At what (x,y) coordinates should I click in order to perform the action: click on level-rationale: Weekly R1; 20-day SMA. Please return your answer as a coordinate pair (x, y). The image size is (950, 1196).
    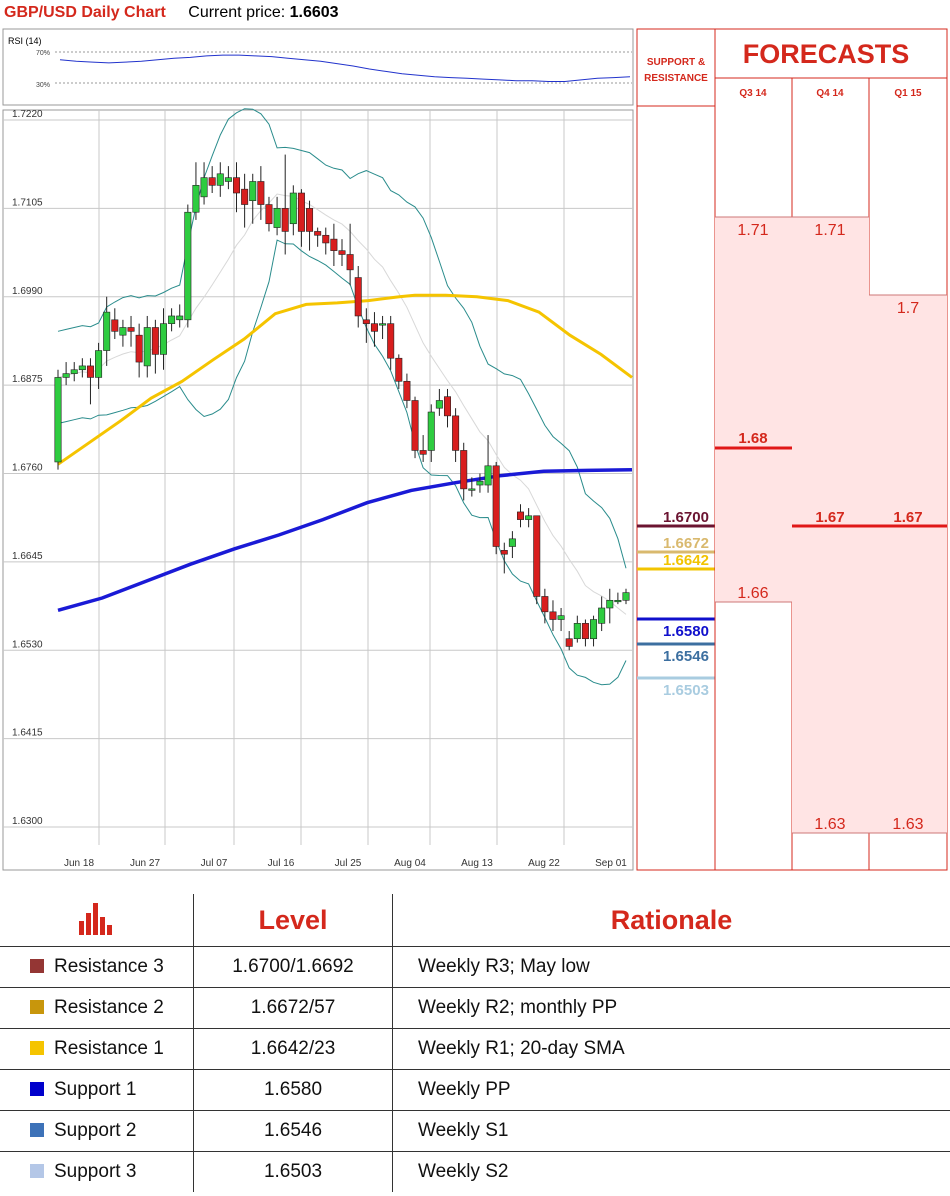
    Looking at the image, I should click on (671, 1049).